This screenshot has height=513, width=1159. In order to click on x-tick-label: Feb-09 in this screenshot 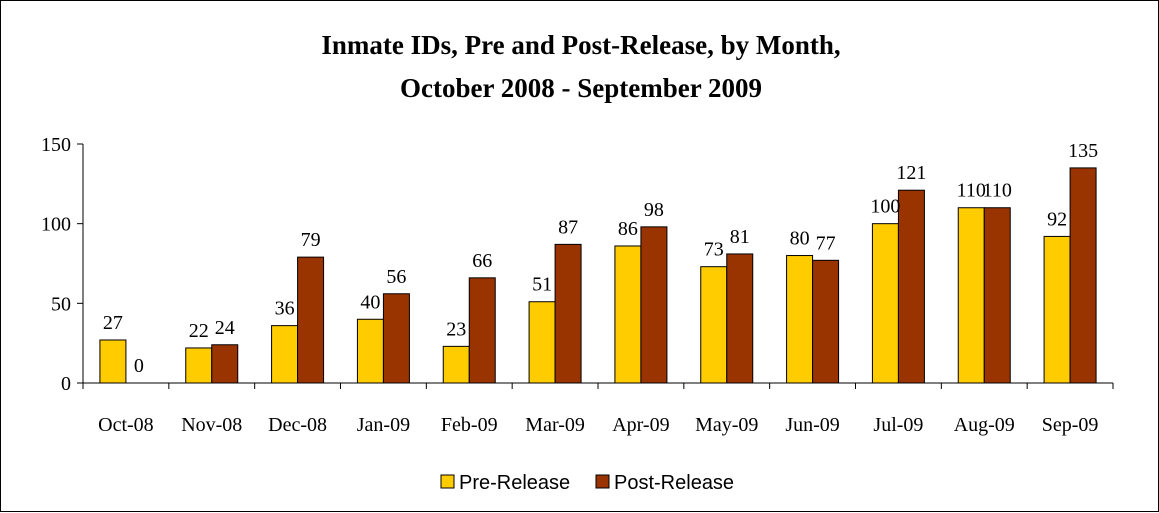, I will do `click(469, 425)`.